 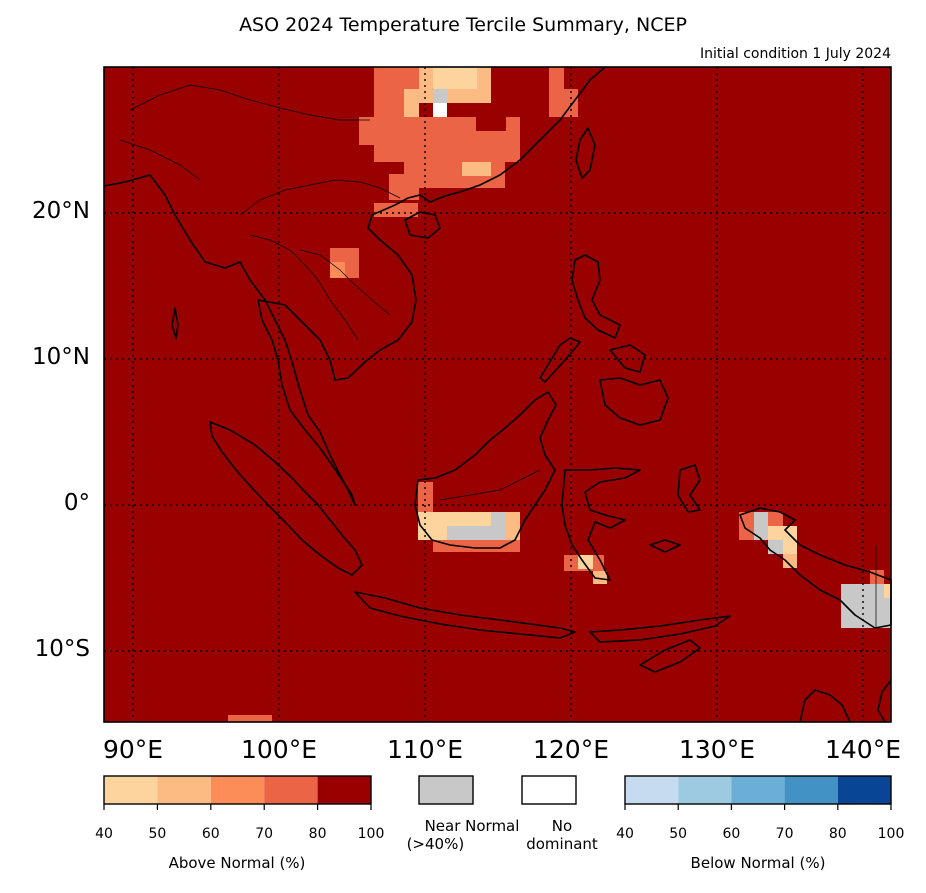 What do you see at coordinates (317, 834) in the screenshot?
I see `cbar-above-tick: 80` at bounding box center [317, 834].